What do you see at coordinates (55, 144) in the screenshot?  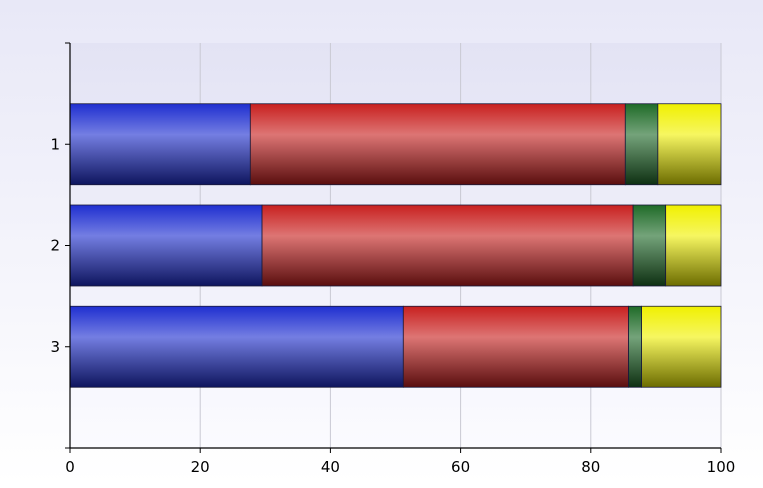 I see `y-tick-label: 1` at bounding box center [55, 144].